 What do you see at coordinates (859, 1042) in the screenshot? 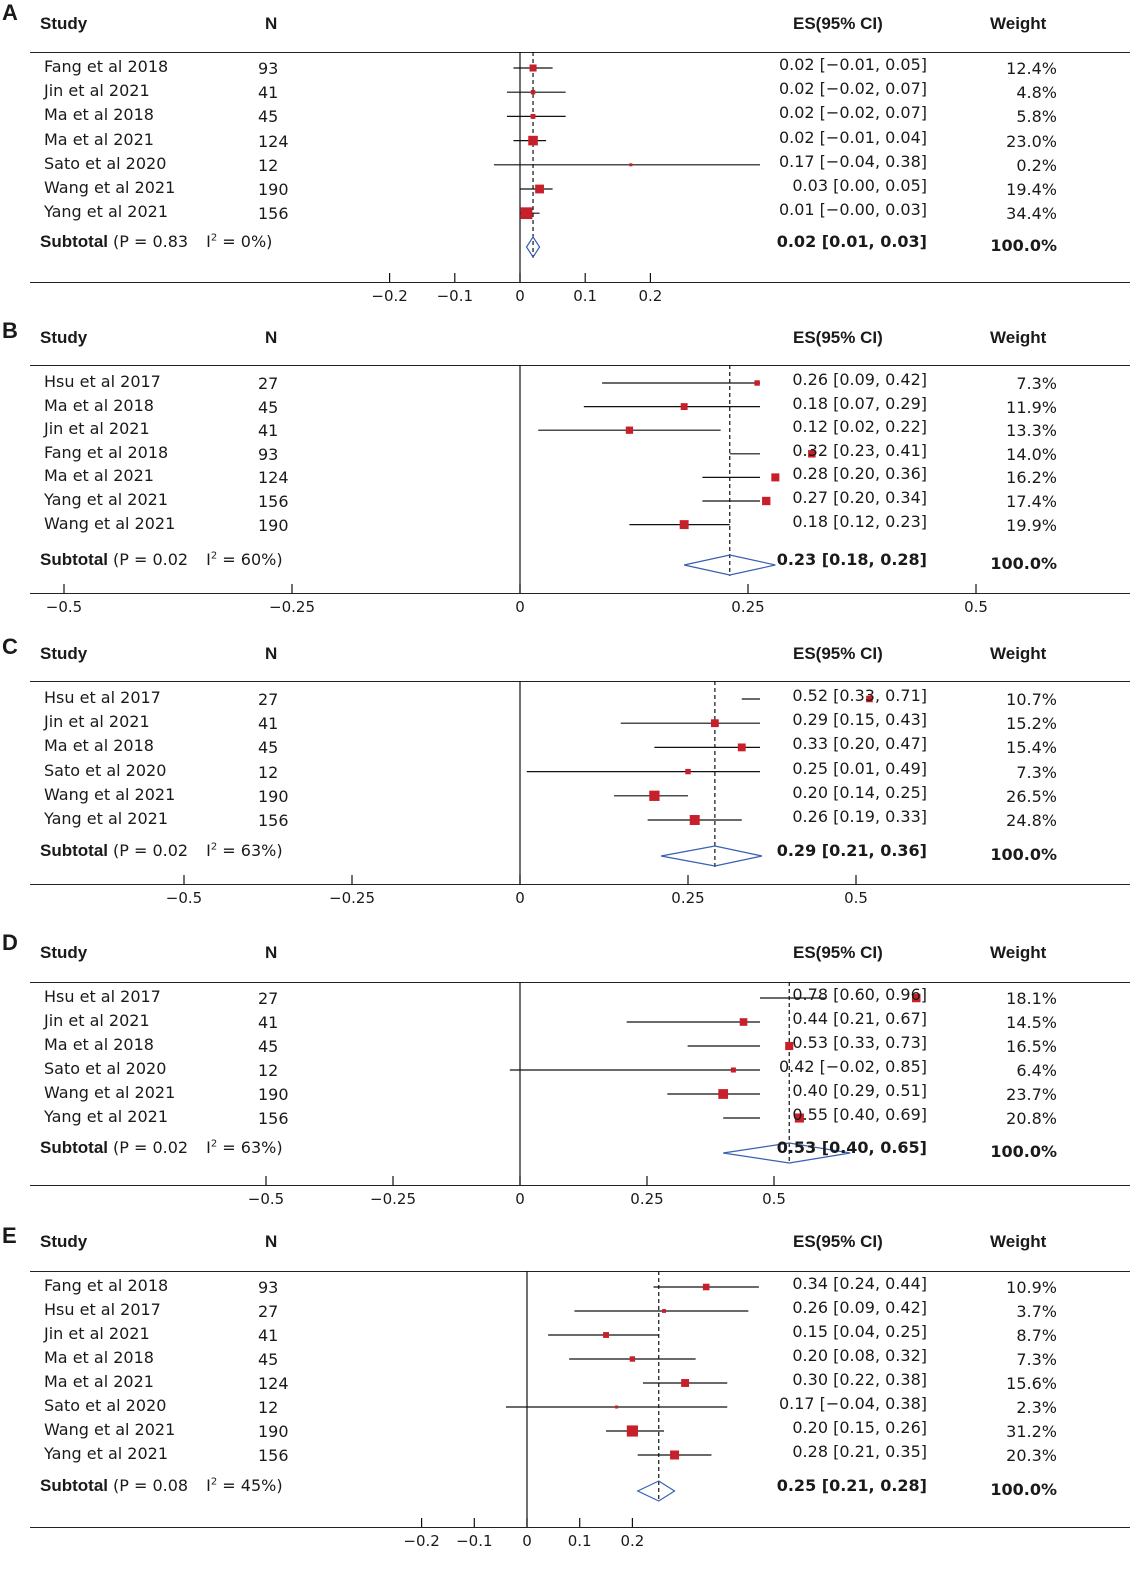
I see `study-es-ci: 0.53 [0.33, 0.73]` at bounding box center [859, 1042].